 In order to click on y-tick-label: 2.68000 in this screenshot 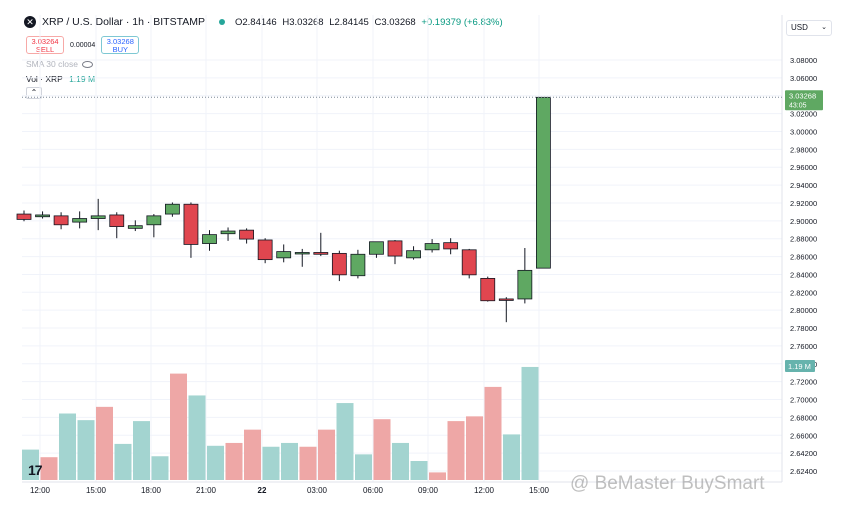, I will do `click(803, 417)`.